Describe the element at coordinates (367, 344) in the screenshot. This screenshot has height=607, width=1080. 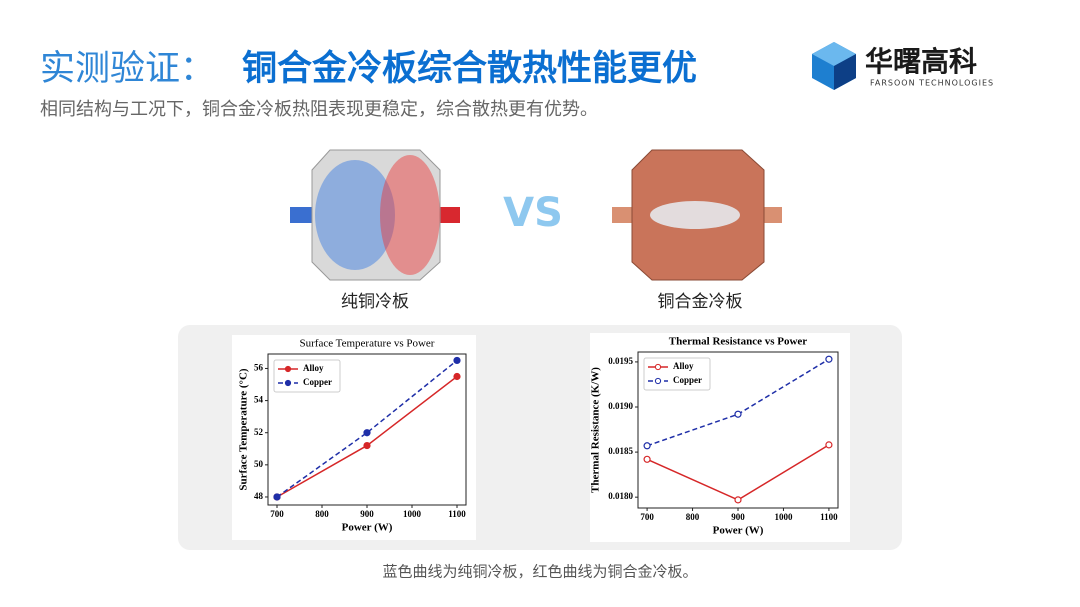
I see `chart-title: Surface Temperature vs Power` at that location.